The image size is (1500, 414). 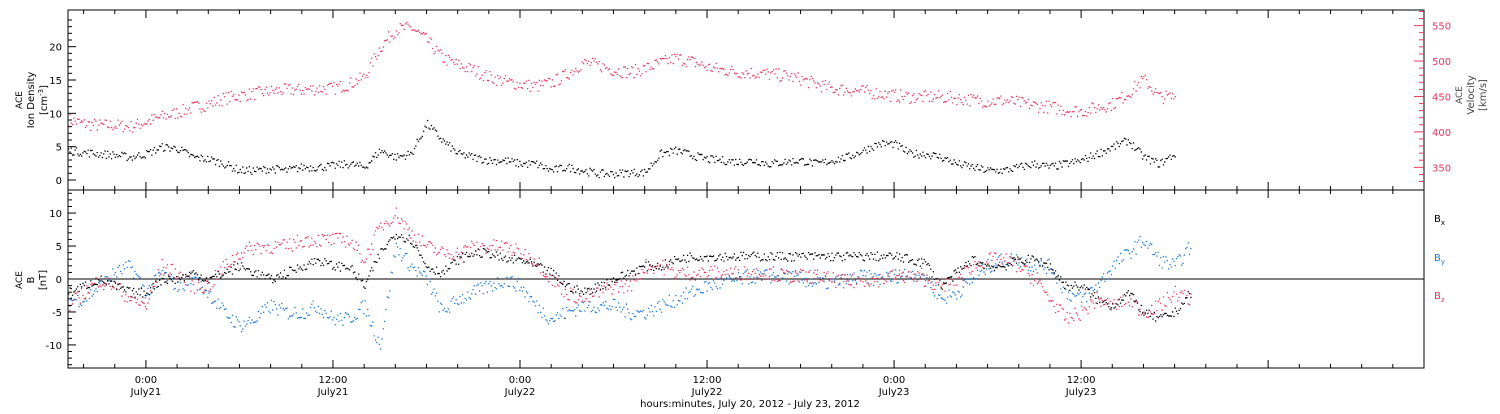 I want to click on legend-bx-base: B, so click(x=1437, y=219).